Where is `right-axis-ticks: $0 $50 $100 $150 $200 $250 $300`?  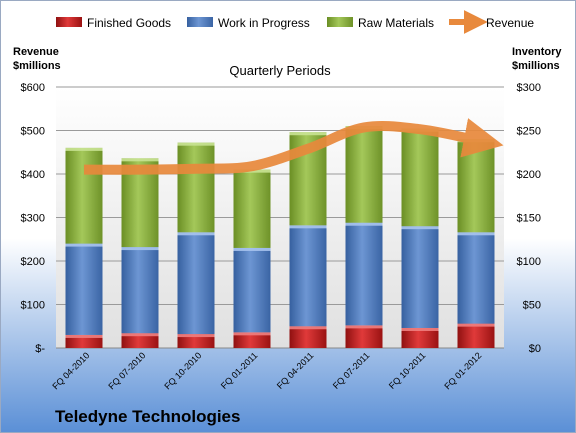
right-axis-ticks: $0 $50 $100 $150 $200 $250 $300 is located at coordinates (529, 218).